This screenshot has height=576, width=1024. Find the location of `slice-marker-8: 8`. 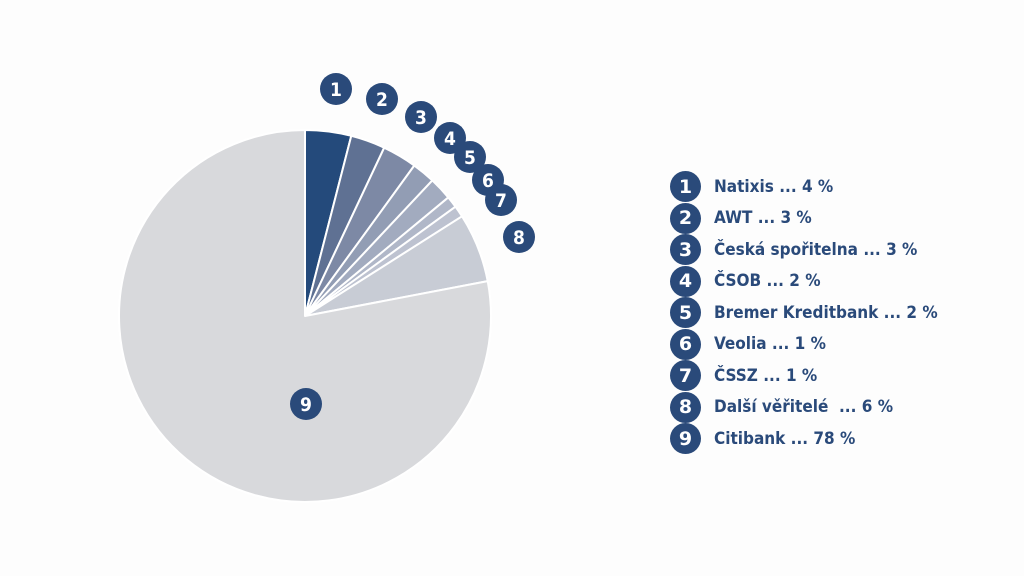

slice-marker-8: 8 is located at coordinates (519, 237).